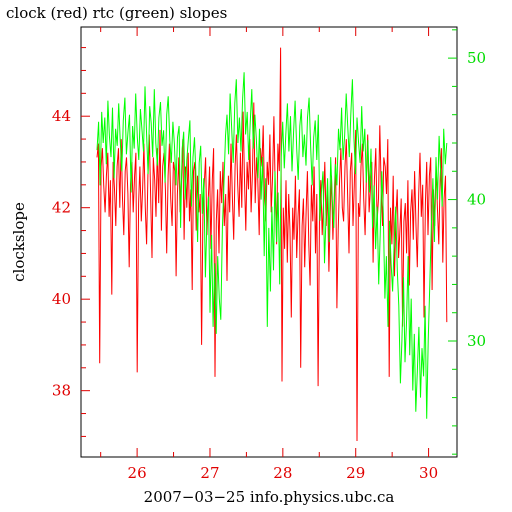 The image size is (512, 512). What do you see at coordinates (61, 299) in the screenshot?
I see `left-axis-tick-label: 40` at bounding box center [61, 299].